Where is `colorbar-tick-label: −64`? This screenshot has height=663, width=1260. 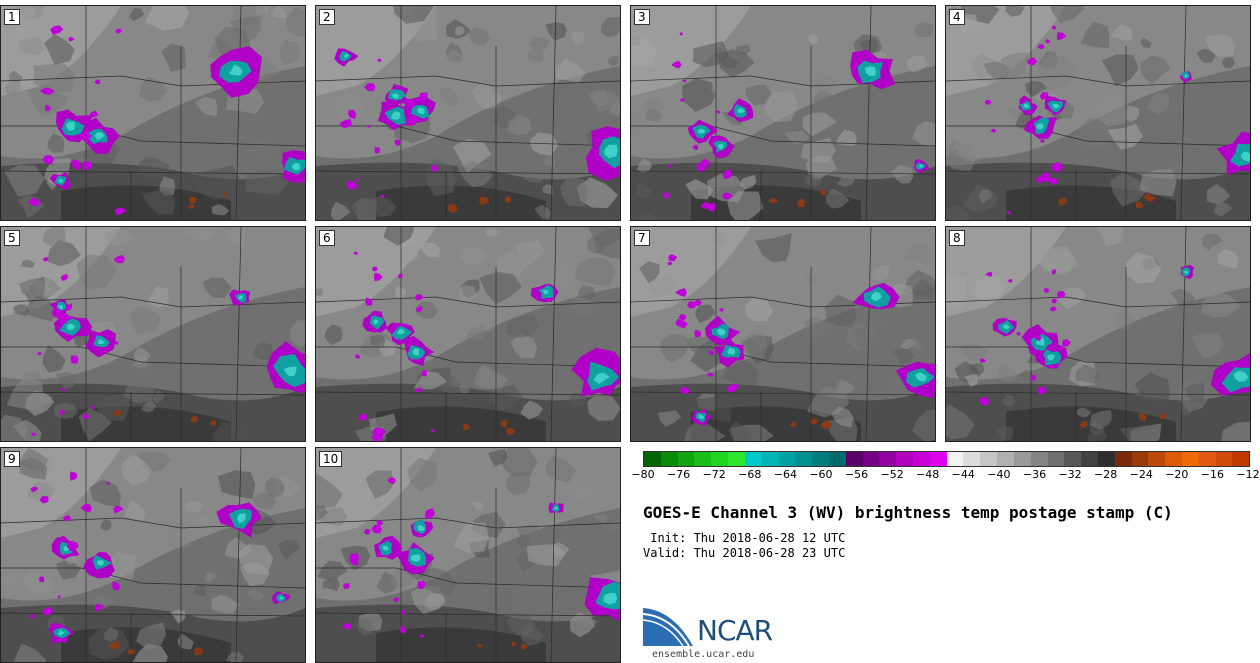
colorbar-tick-label: −64 is located at coordinates (785, 474).